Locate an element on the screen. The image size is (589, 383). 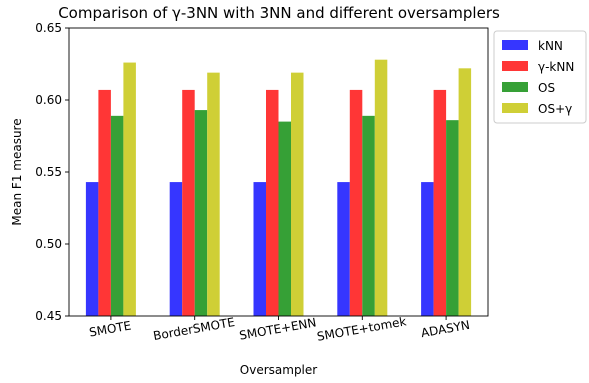
legend: kNN γ-kNN OS OS+γ is located at coordinates (540, 77).